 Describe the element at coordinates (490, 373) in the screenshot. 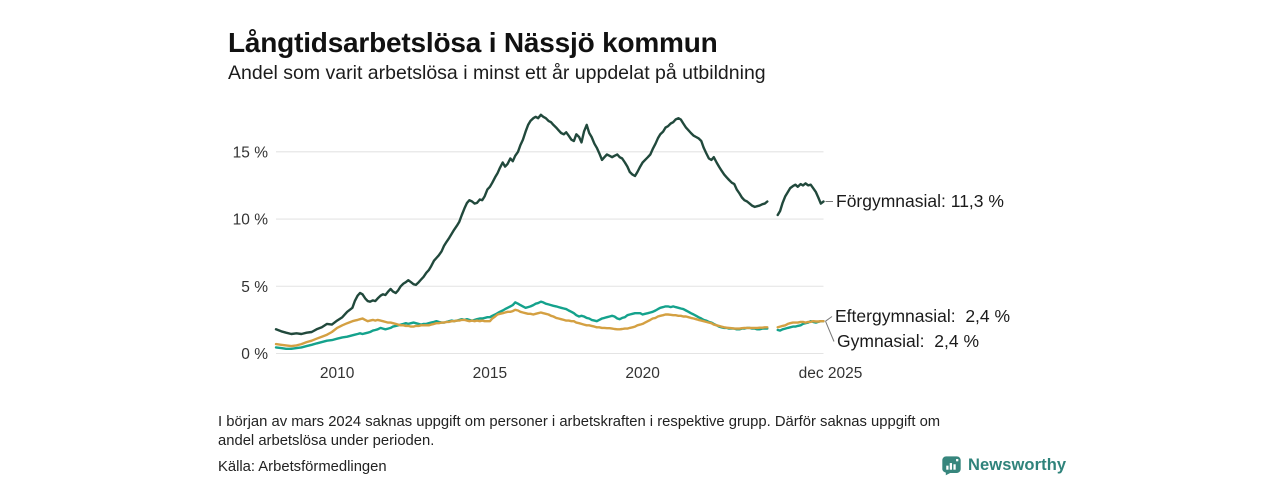

I see `x-axis-tick-label: 2015` at that location.